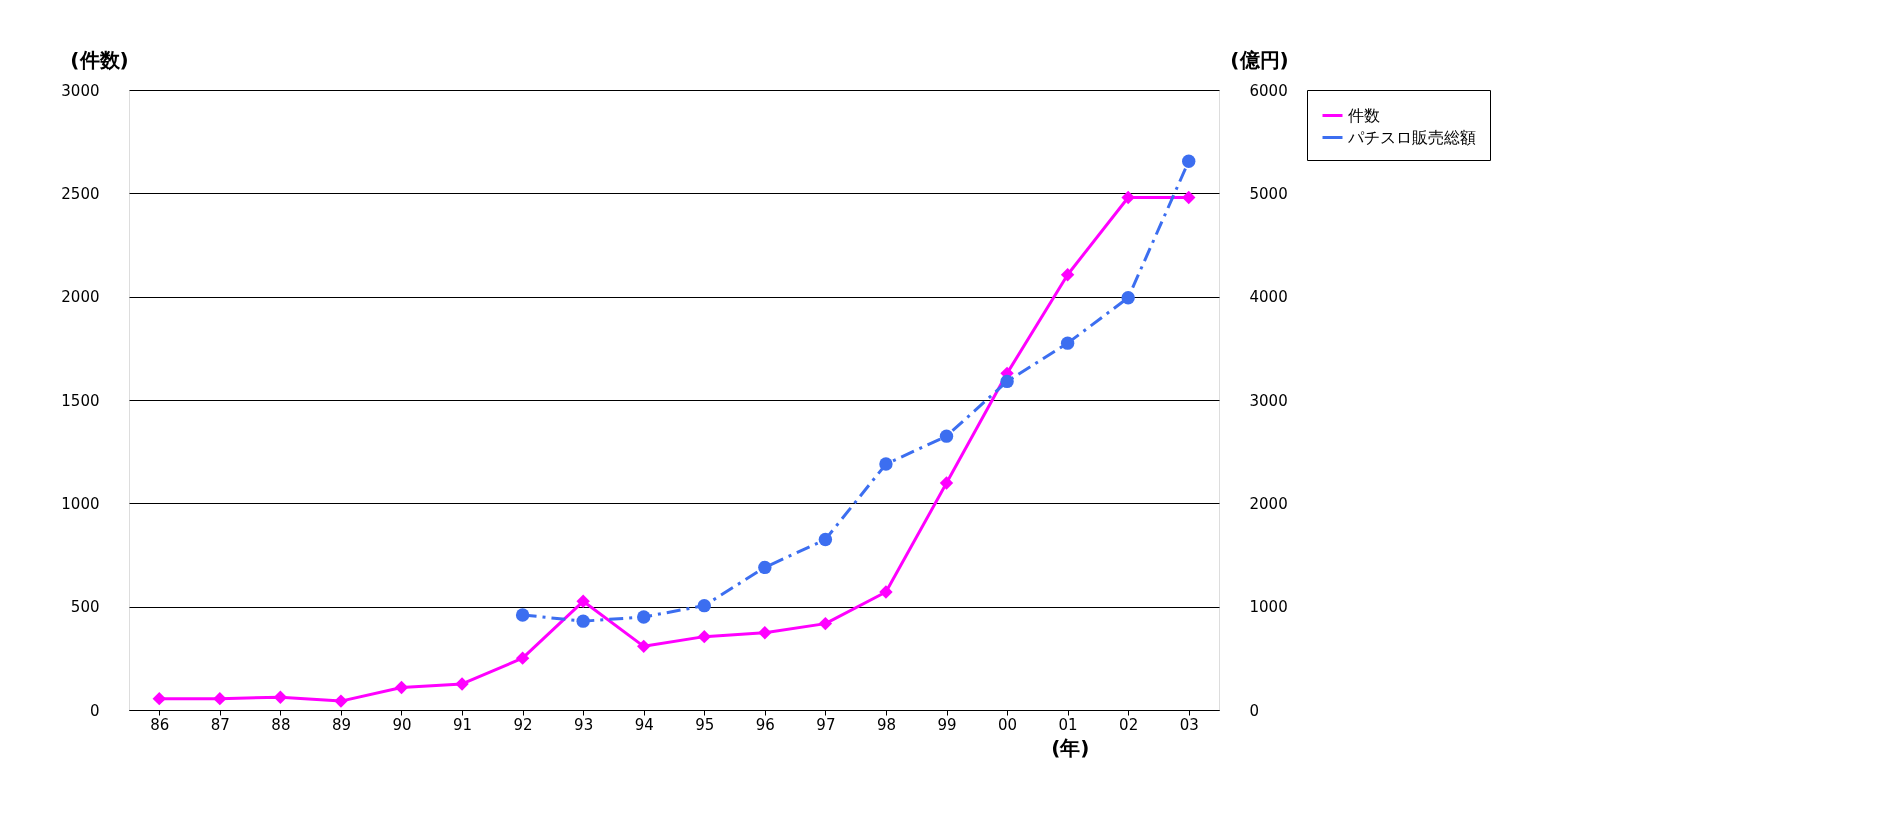 This screenshot has width=1887, height=816. Describe the element at coordinates (1189, 724) in the screenshot. I see `x-tick-label: 03` at that location.